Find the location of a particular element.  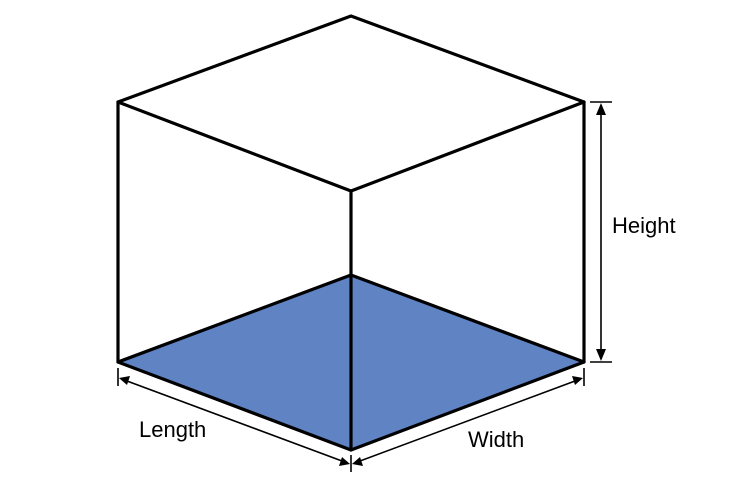

length-arrow-right is located at coordinates (344, 461).